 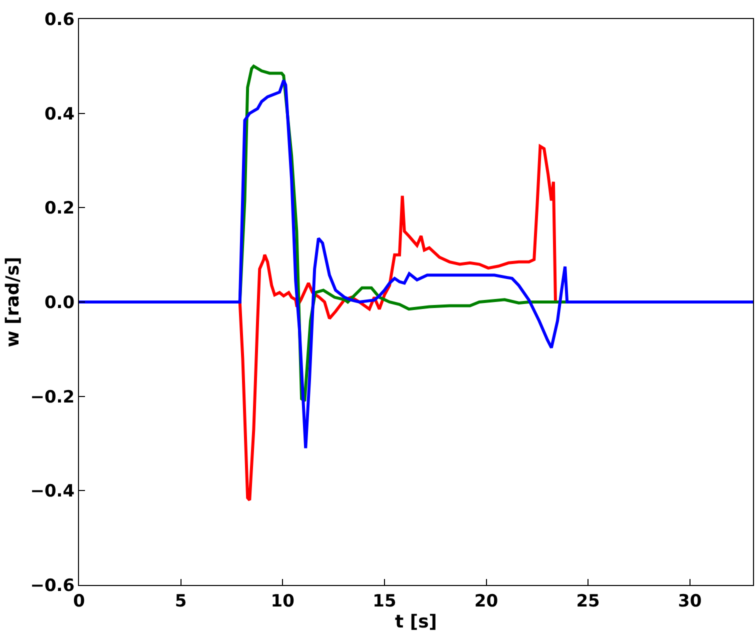 What do you see at coordinates (52, 492) in the screenshot?
I see `y-tick-label: −0.4` at bounding box center [52, 492].